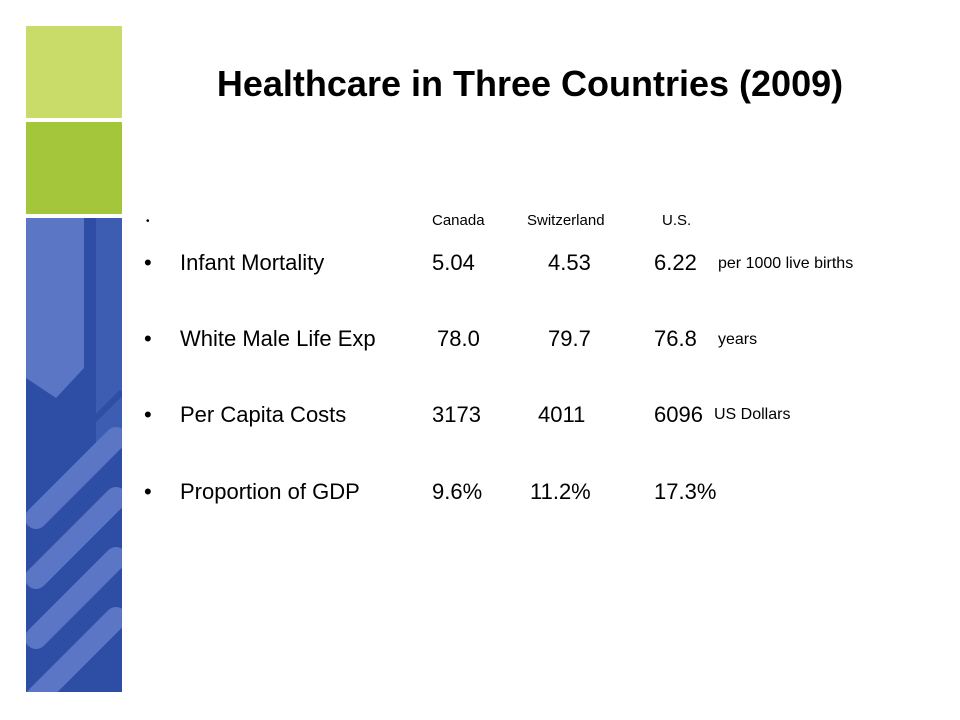  What do you see at coordinates (675, 262) in the screenshot?
I see `value-us: 6.22` at bounding box center [675, 262].